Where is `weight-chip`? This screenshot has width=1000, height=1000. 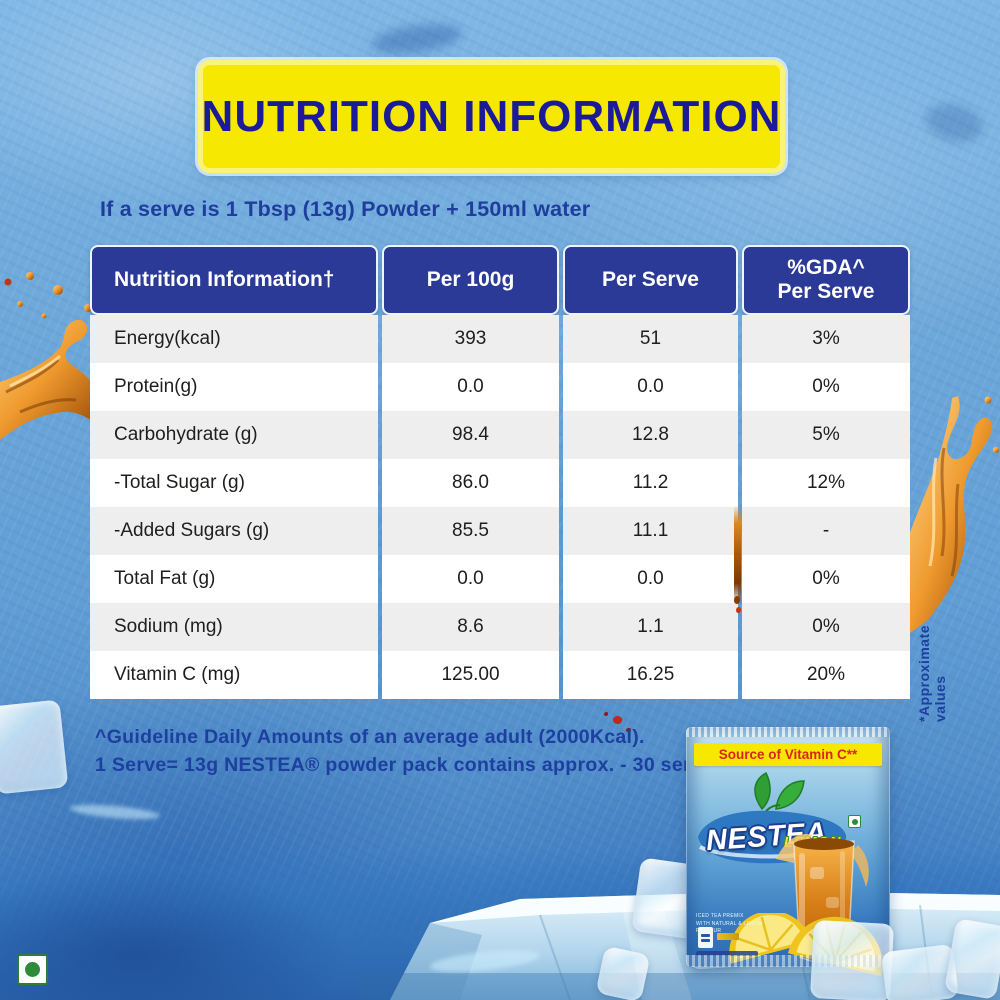
weight-chip is located at coordinates (728, 936).